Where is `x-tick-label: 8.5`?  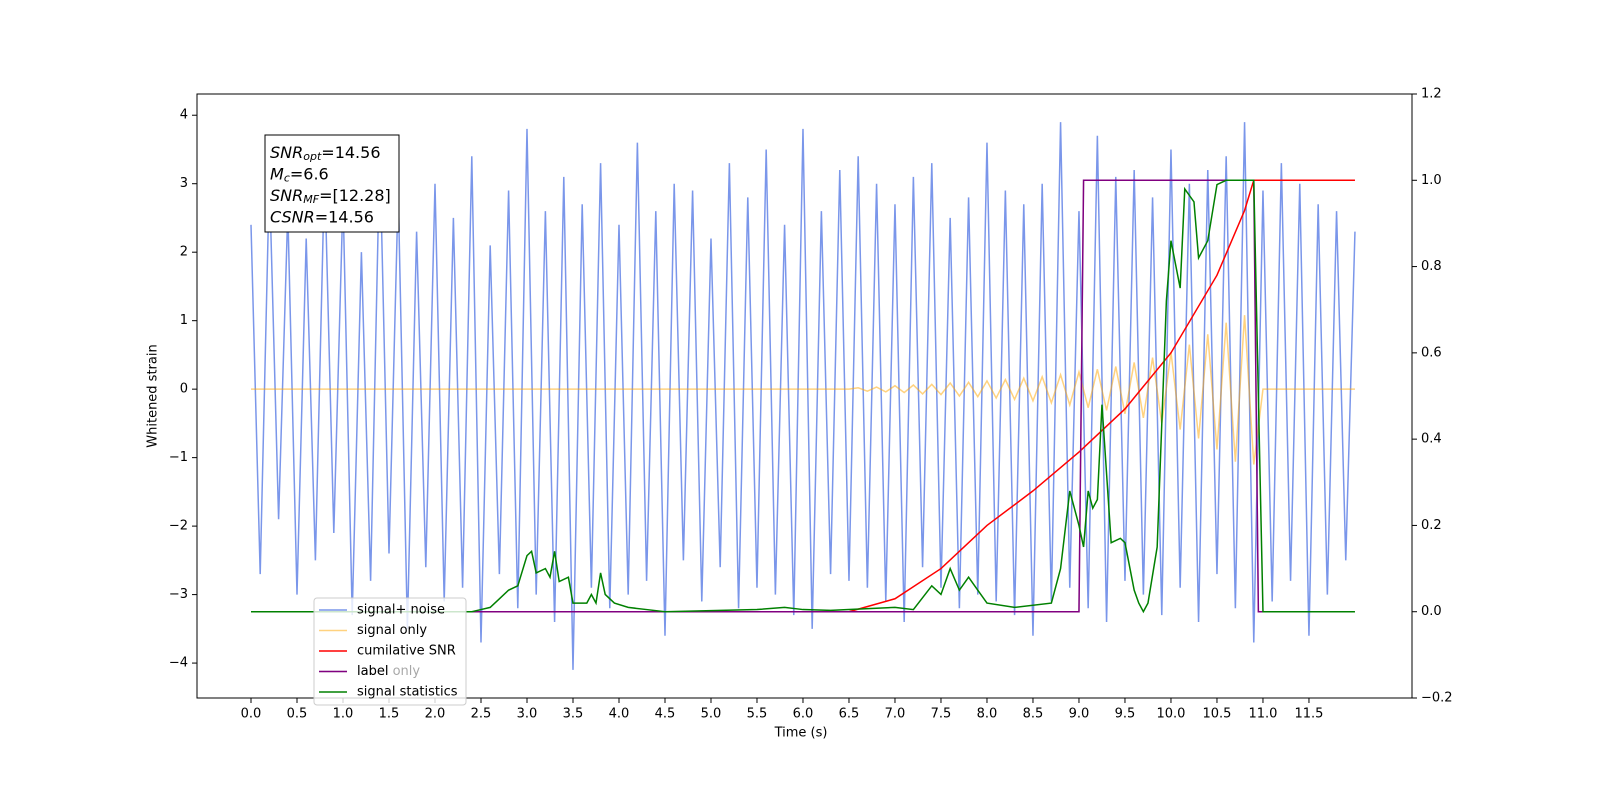 x-tick-label: 8.5 is located at coordinates (1033, 714).